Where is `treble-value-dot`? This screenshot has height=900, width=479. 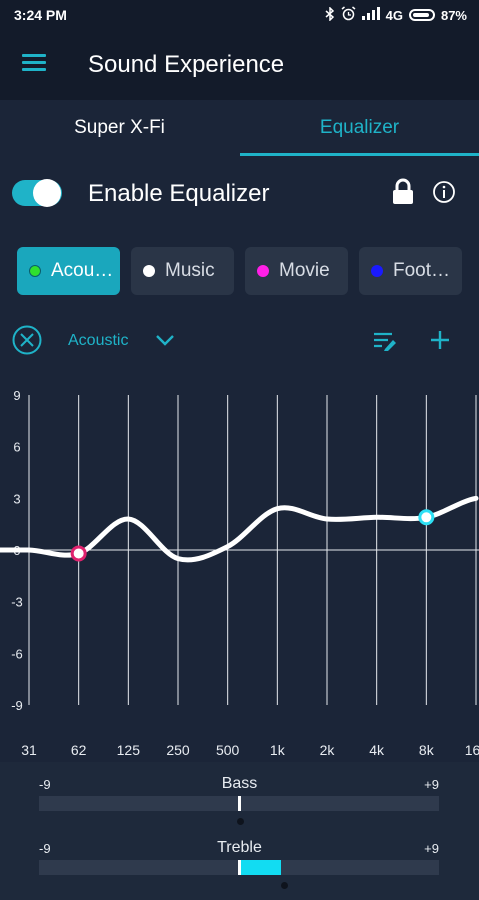
treble-value-dot is located at coordinates (284, 885).